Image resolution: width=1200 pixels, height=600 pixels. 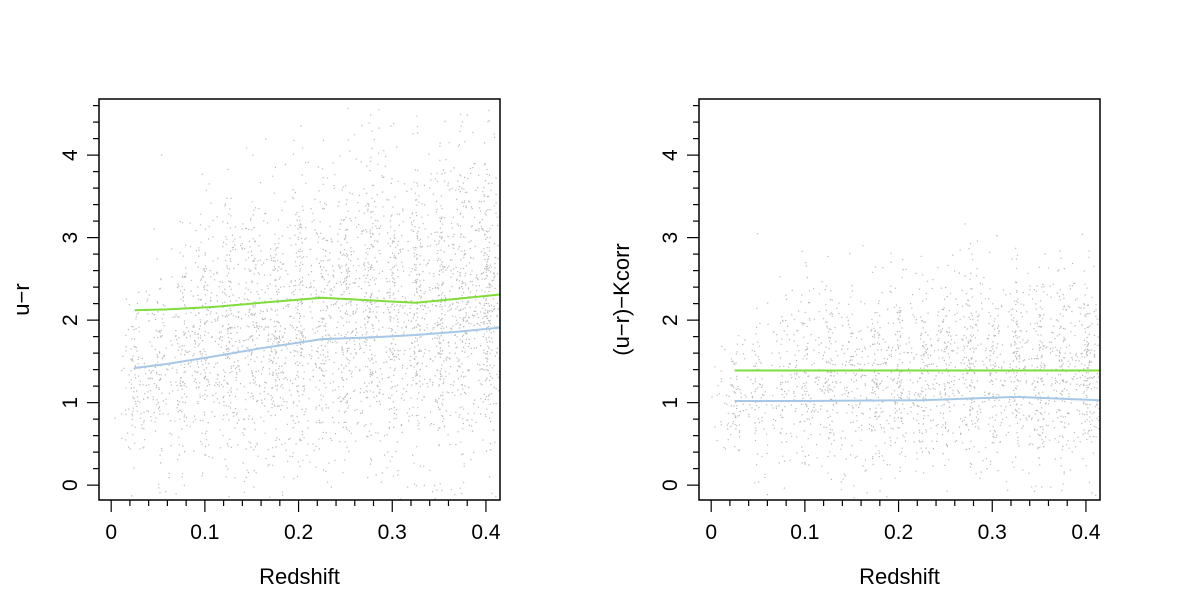 I want to click on series-line-upper, so click(x=317, y=302).